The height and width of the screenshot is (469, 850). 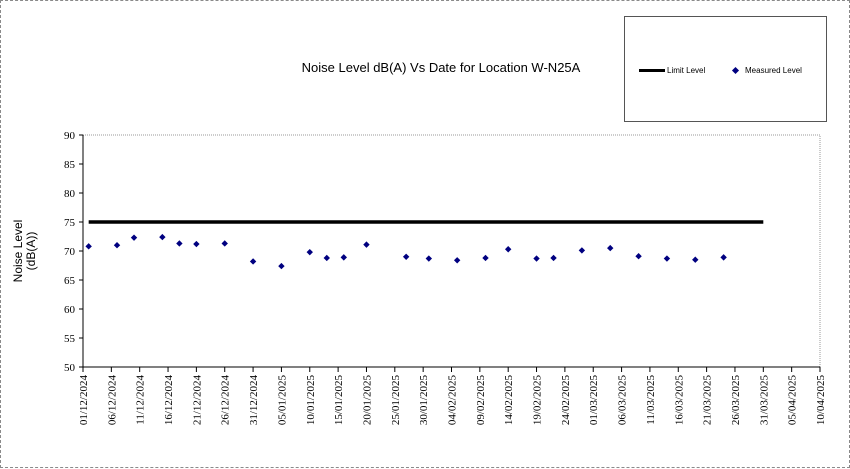 I want to click on y-tick-label: 85, so click(x=70, y=165).